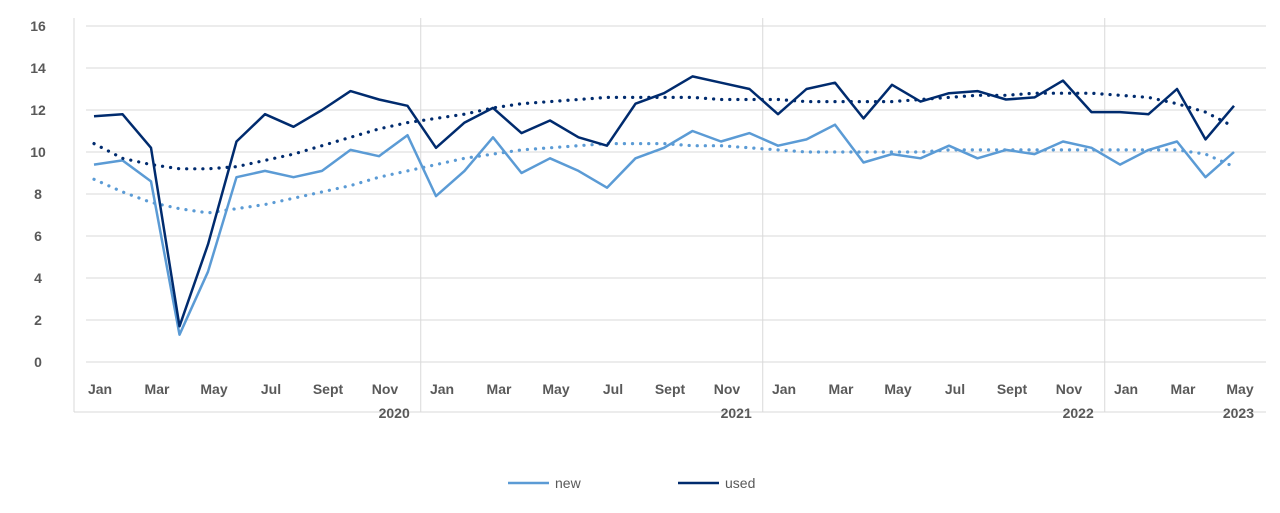 This screenshot has width=1280, height=513. Describe the element at coordinates (38, 236) in the screenshot. I see `y-tick-label: 6` at that location.